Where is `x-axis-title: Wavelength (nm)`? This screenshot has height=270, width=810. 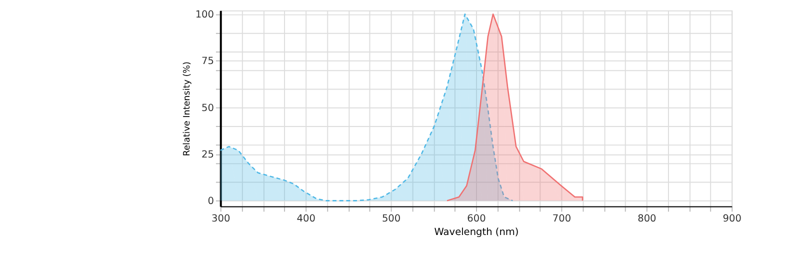
x-axis-title: Wavelength (nm) is located at coordinates (476, 232).